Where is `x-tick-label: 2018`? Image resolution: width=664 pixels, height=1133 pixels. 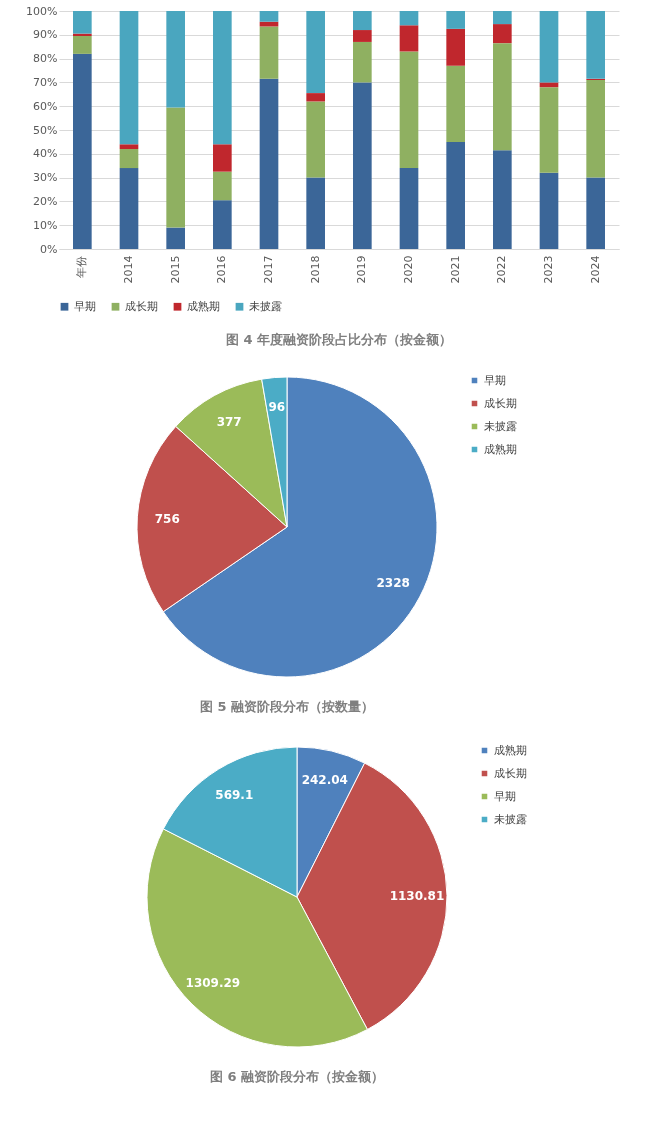
x-tick-label: 2018 is located at coordinates (315, 269).